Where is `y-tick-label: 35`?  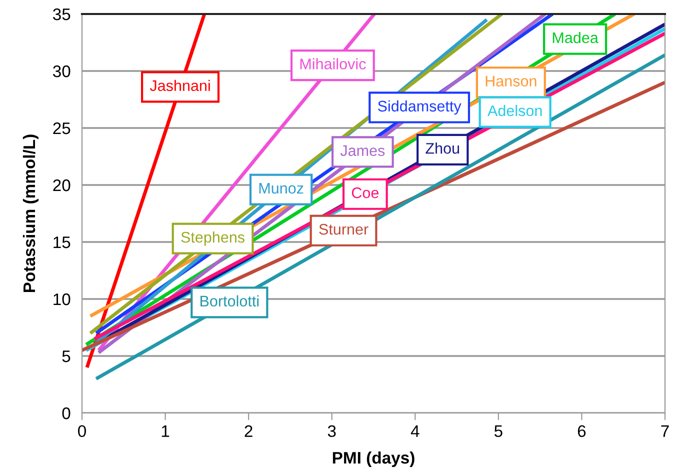 y-tick-label: 35 is located at coordinates (61, 14).